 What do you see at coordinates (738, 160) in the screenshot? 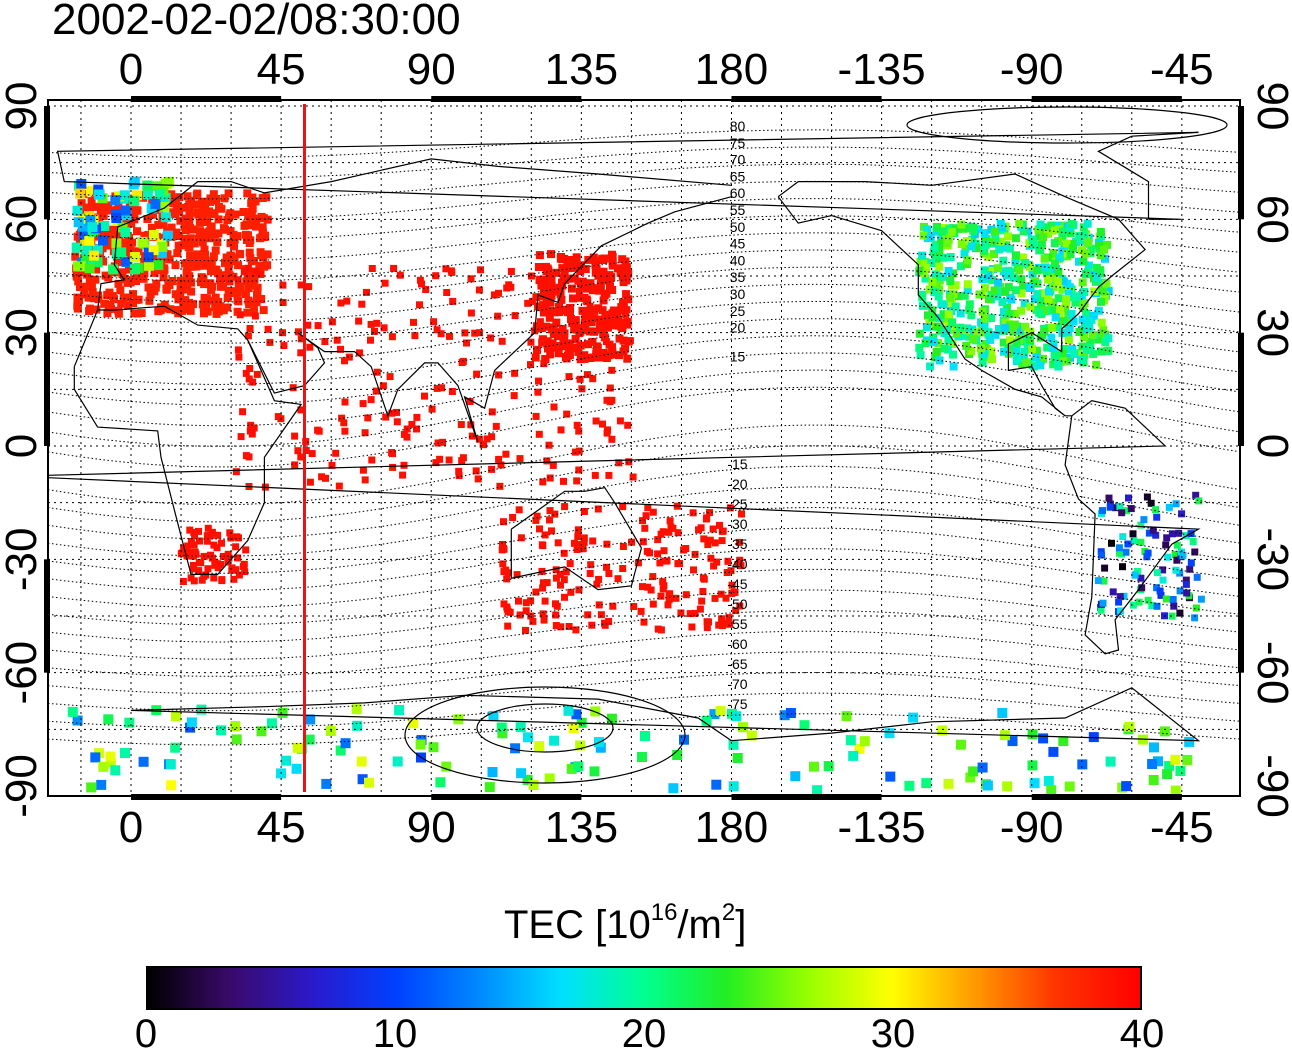
I see `contour-label-north: 70` at bounding box center [738, 160].